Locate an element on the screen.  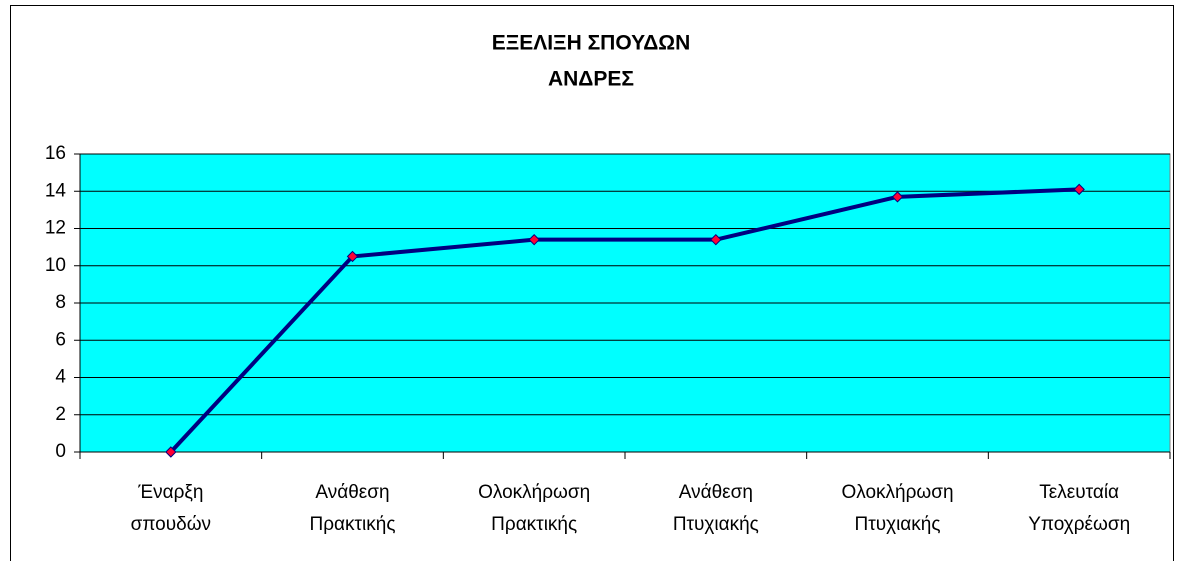
x-tick-label: Έναρξη is located at coordinates (170, 492).